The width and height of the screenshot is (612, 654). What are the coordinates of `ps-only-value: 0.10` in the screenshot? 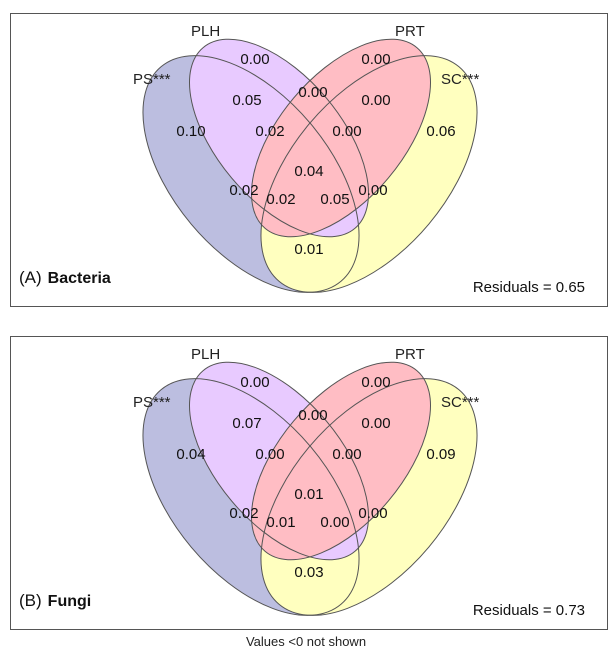 It's located at (190, 131).